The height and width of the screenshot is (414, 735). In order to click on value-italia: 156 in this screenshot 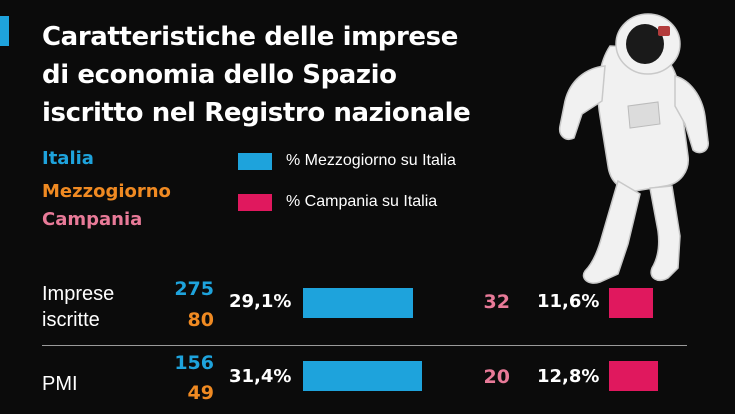, I will do `click(194, 363)`.